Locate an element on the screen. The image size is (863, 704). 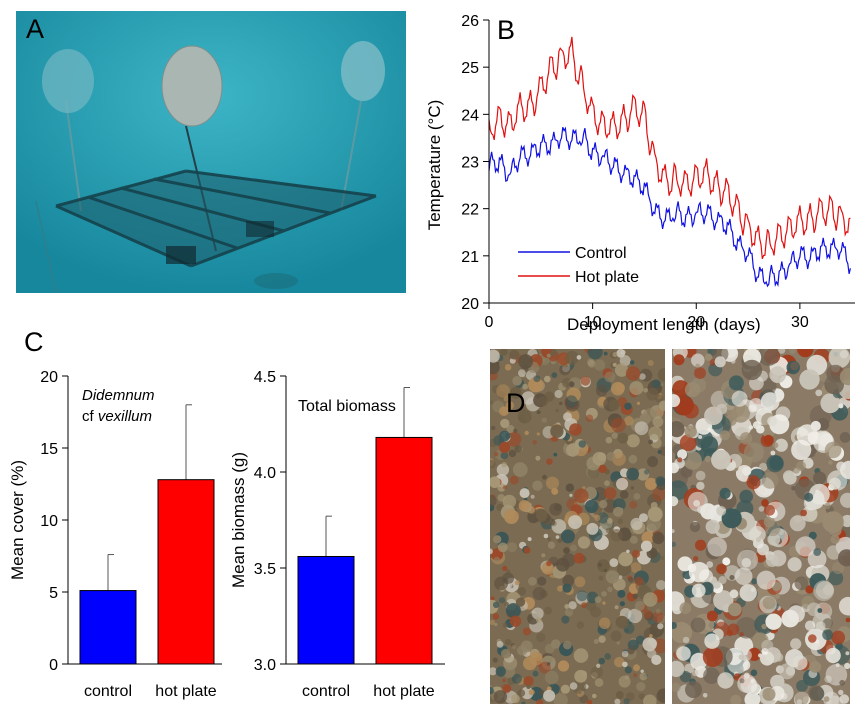
photo-d2-graphic is located at coordinates (761, 526).